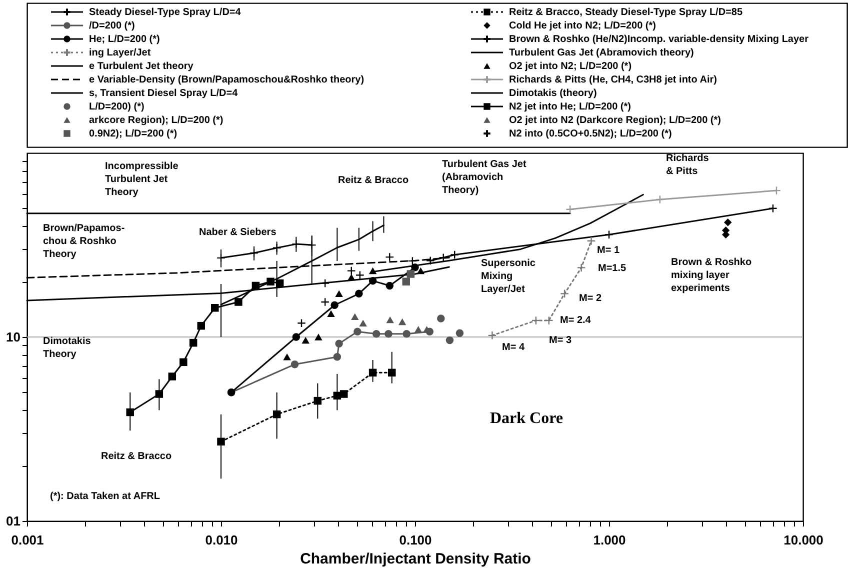  What do you see at coordinates (238, 232) in the screenshot?
I see `annotation: Naber & Siebers` at bounding box center [238, 232].